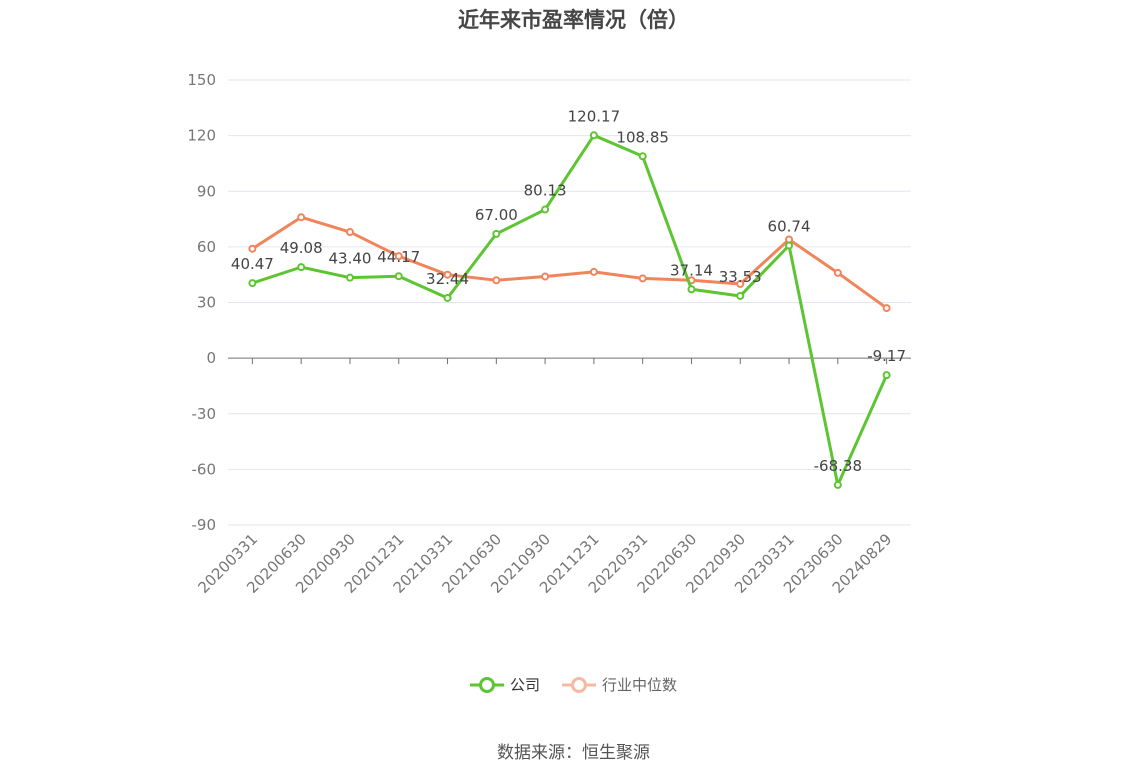 The width and height of the screenshot is (1147, 776). Describe the element at coordinates (579, 684) in the screenshot. I see `legend-industry-marker-icon` at that location.